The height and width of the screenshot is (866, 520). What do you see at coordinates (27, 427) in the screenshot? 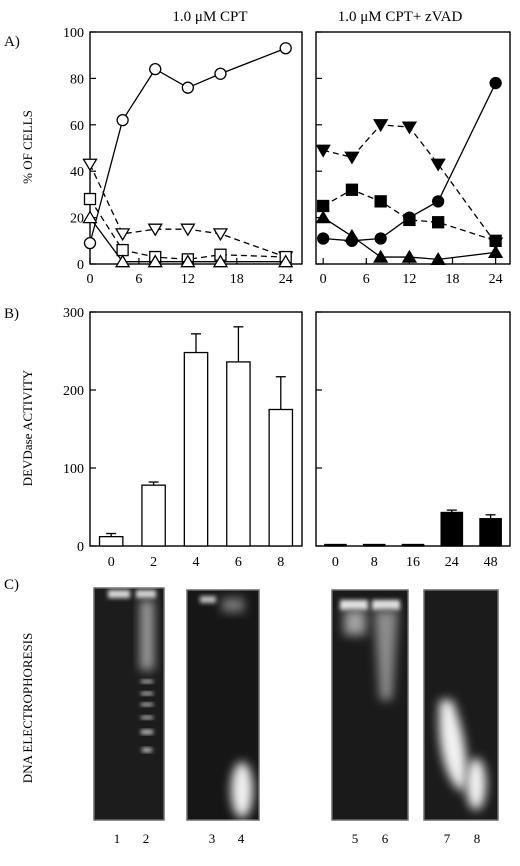
I see `ylabel-b: DEVDase ACTIVITY` at bounding box center [27, 427].